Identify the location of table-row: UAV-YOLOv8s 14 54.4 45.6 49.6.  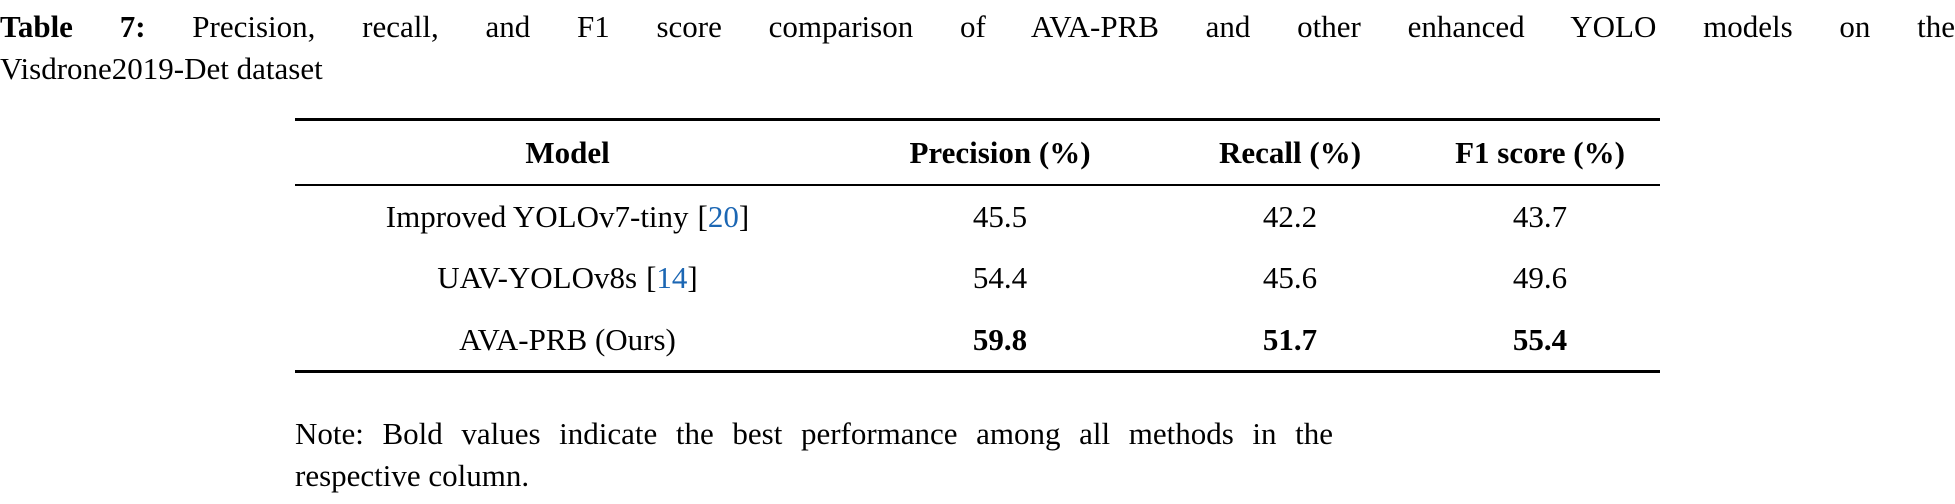
(977, 277).